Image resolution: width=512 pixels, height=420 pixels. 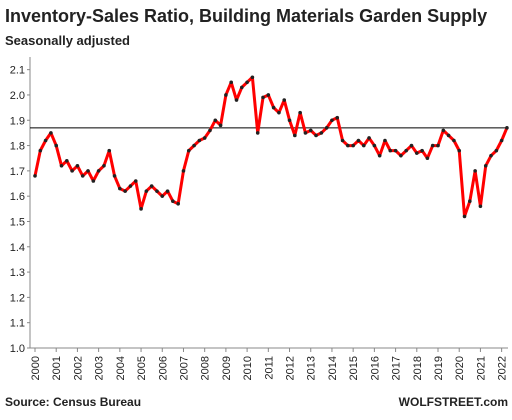 What do you see at coordinates (481, 368) in the screenshot?
I see `x-tick-label: 2021` at bounding box center [481, 368].